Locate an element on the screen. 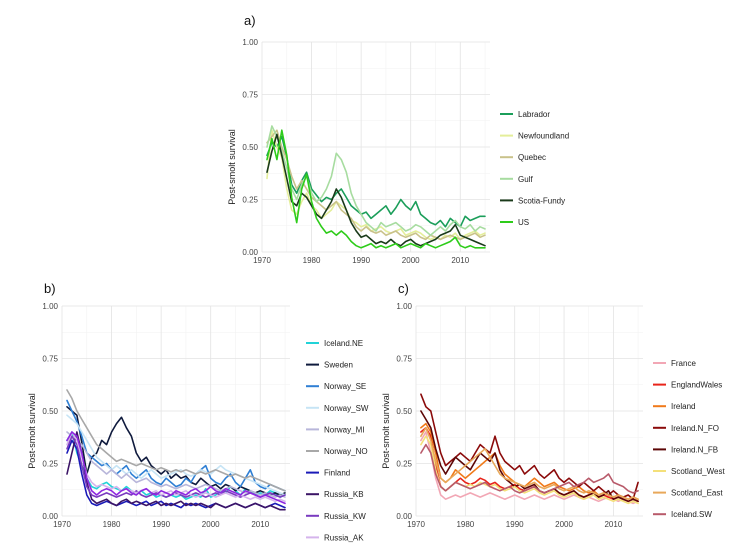 Image resolution: width=751 pixels, height=552 pixels. legend-label-norway-se: Norway_SE is located at coordinates (345, 386).